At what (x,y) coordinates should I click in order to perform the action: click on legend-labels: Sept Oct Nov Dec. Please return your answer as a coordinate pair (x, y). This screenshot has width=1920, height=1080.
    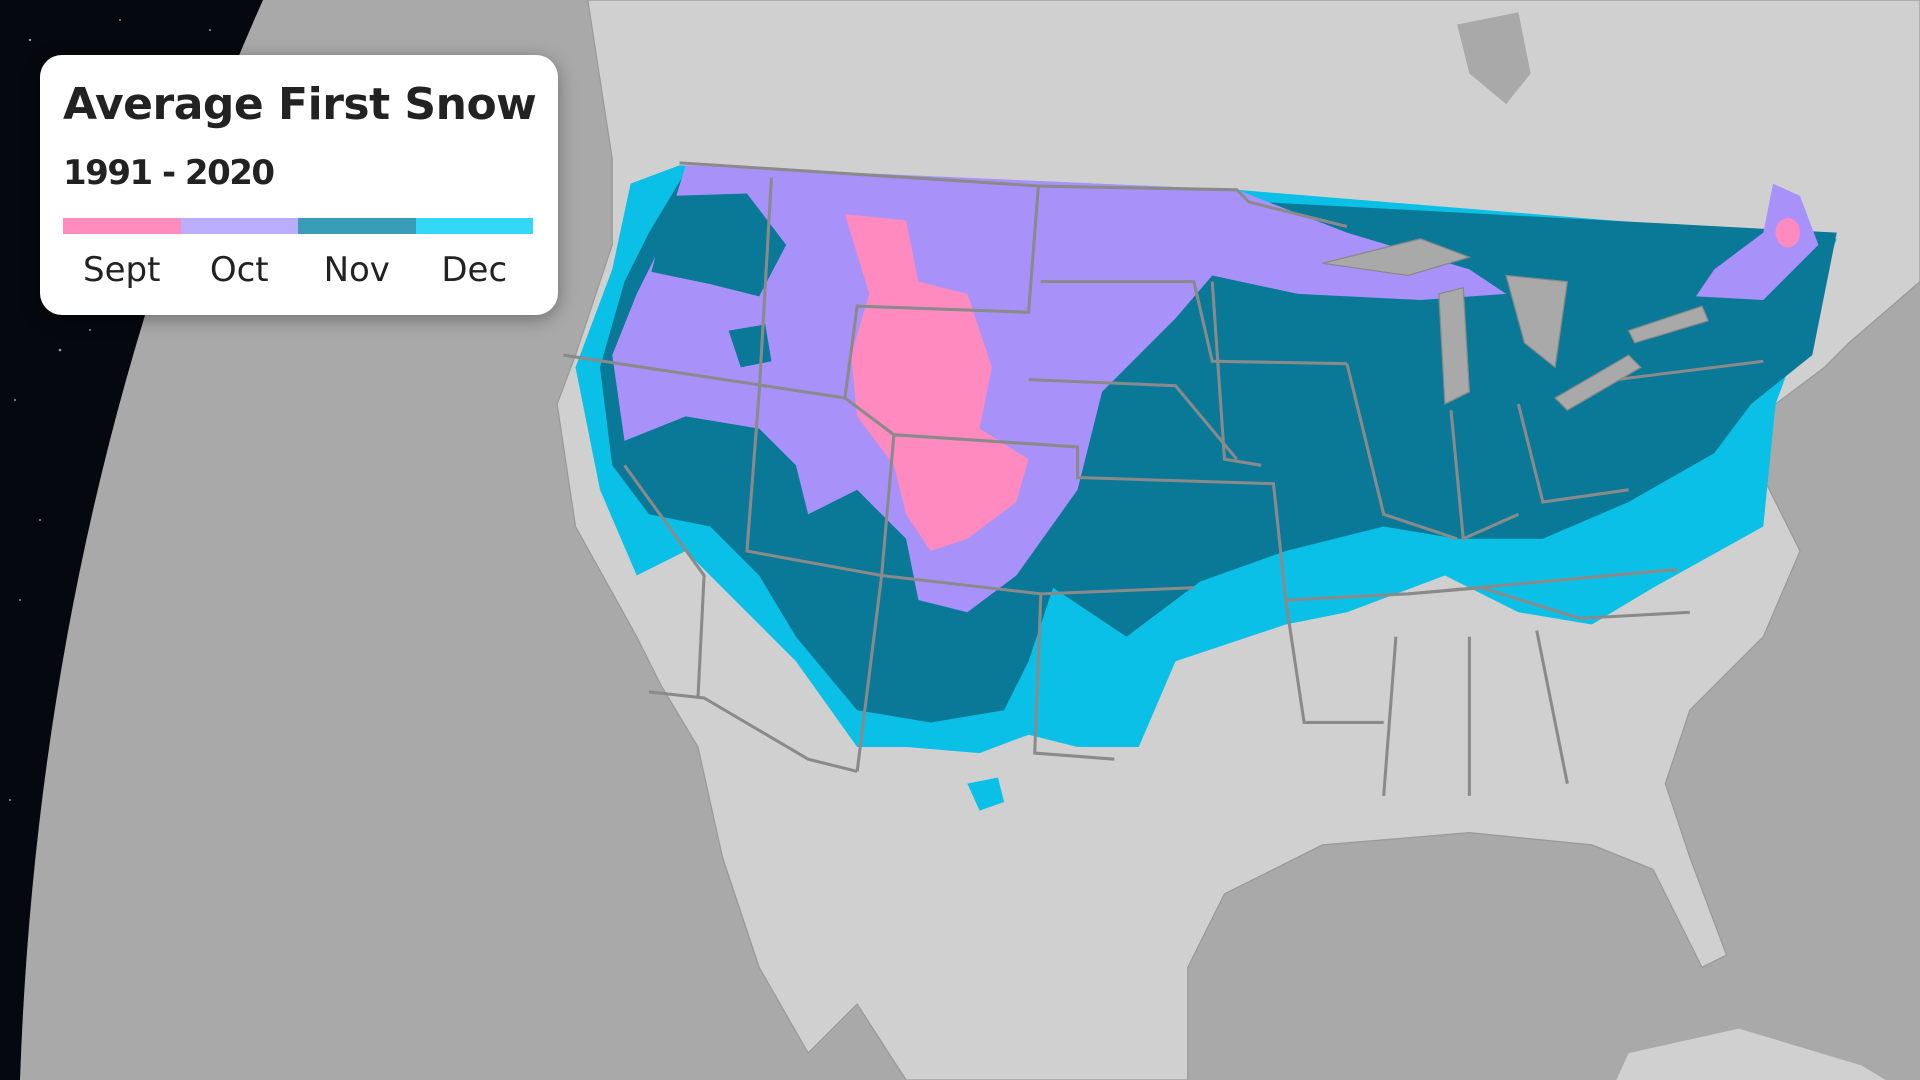
    Looking at the image, I should click on (298, 270).